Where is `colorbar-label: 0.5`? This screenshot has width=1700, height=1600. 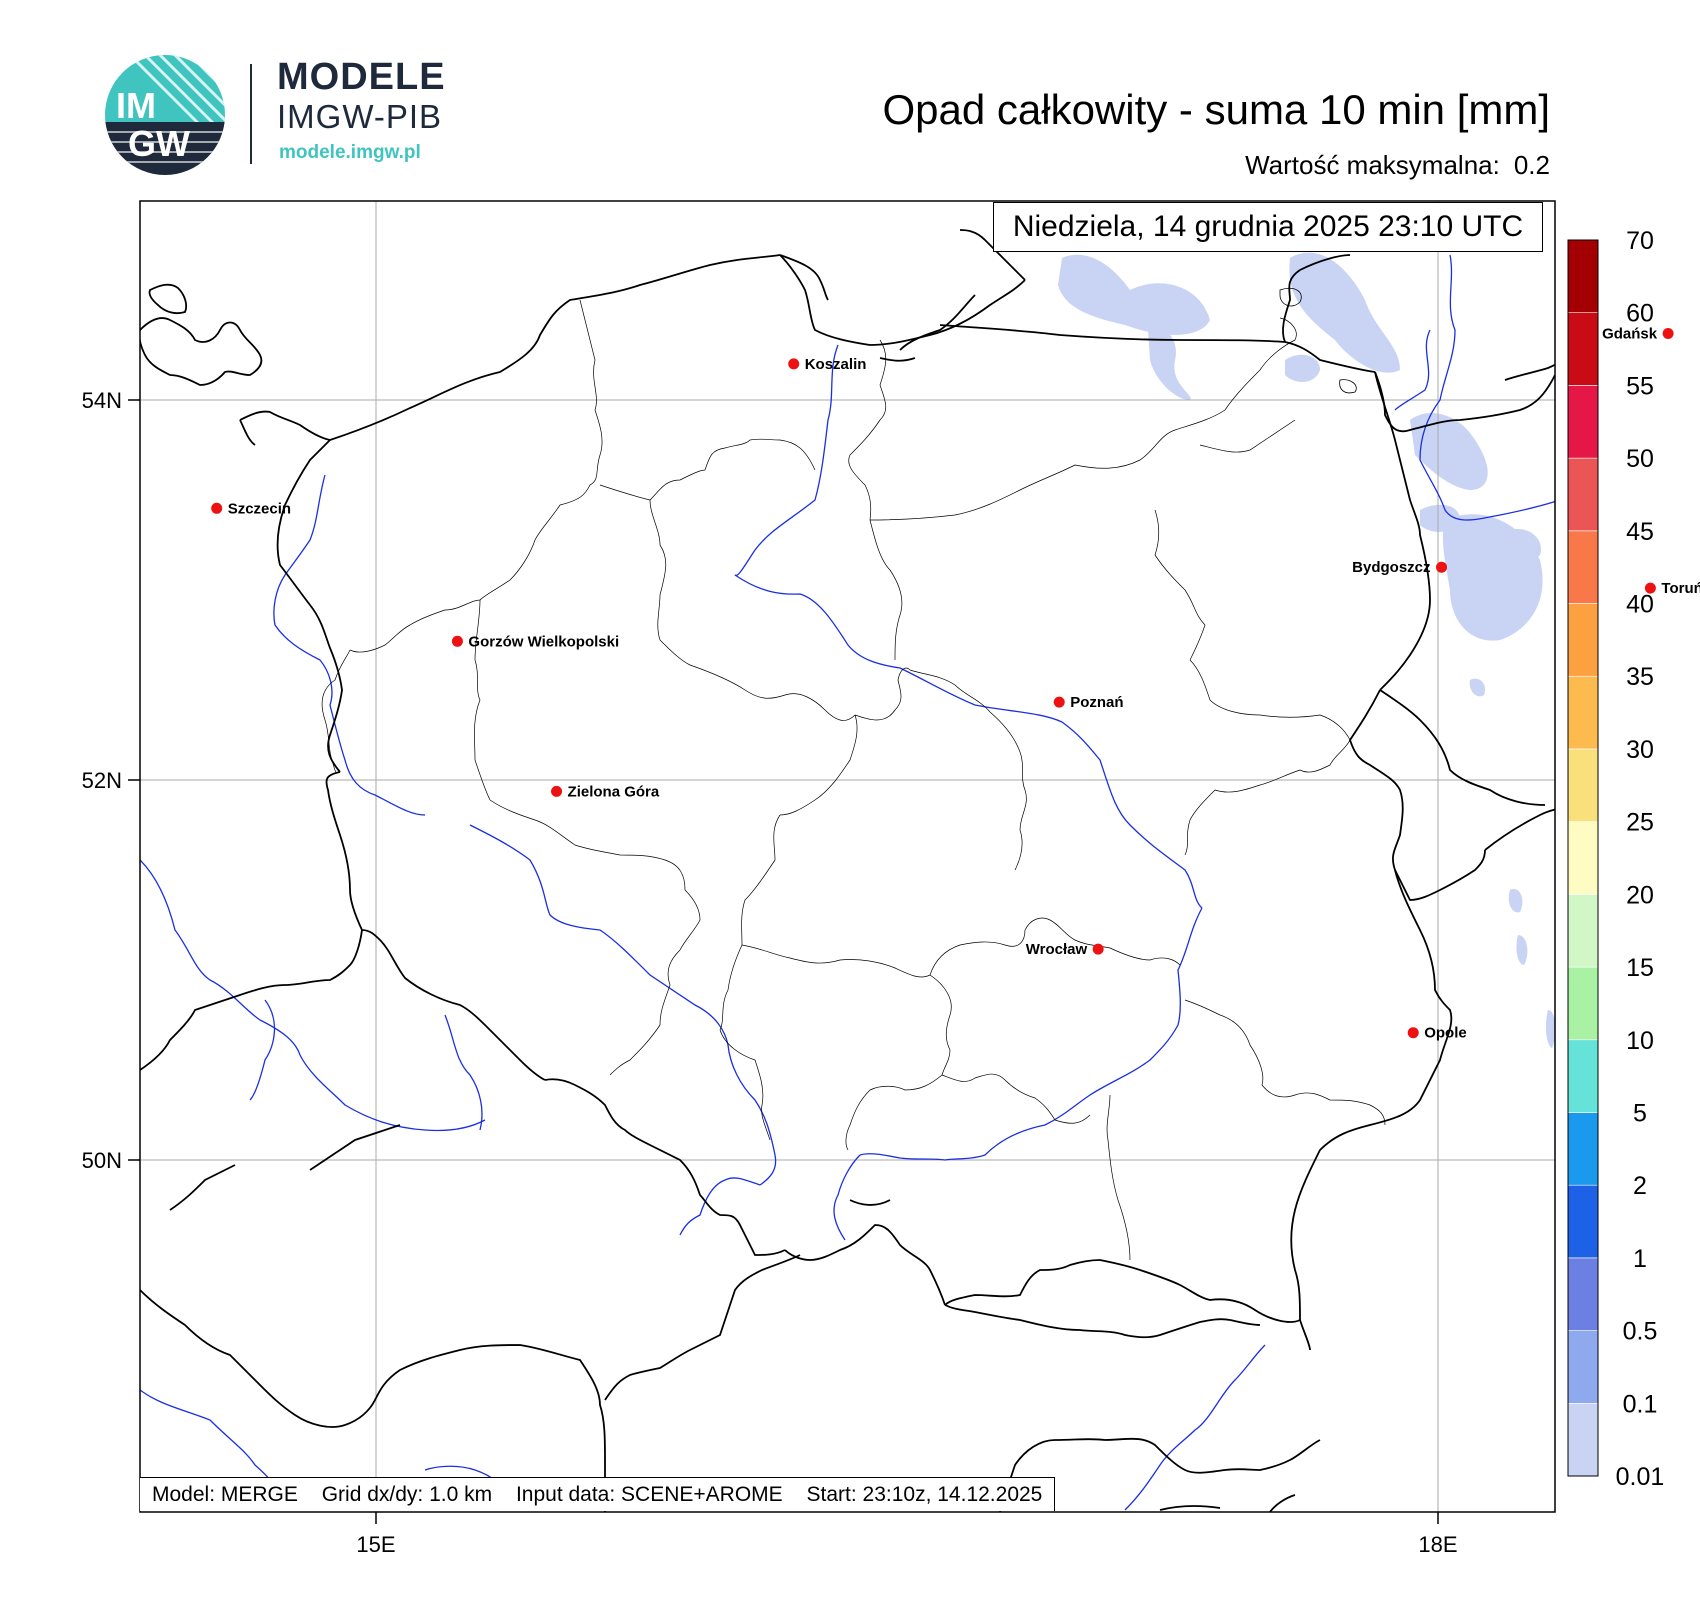
colorbar-label: 0.5 is located at coordinates (1640, 1332).